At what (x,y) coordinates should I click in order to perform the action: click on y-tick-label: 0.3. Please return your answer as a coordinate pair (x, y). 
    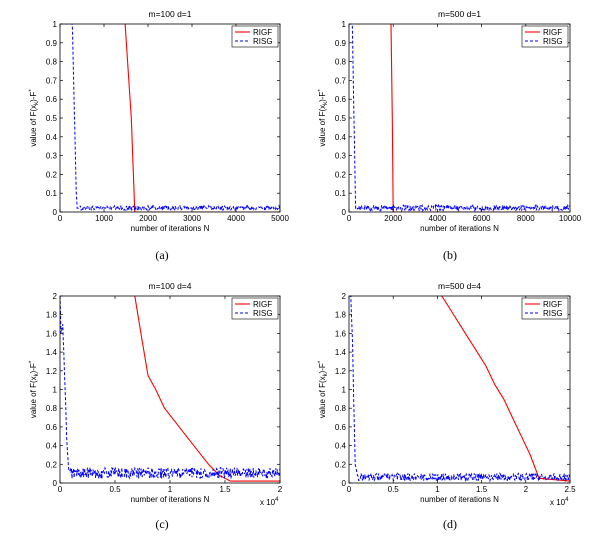
    Looking at the image, I should click on (52, 156).